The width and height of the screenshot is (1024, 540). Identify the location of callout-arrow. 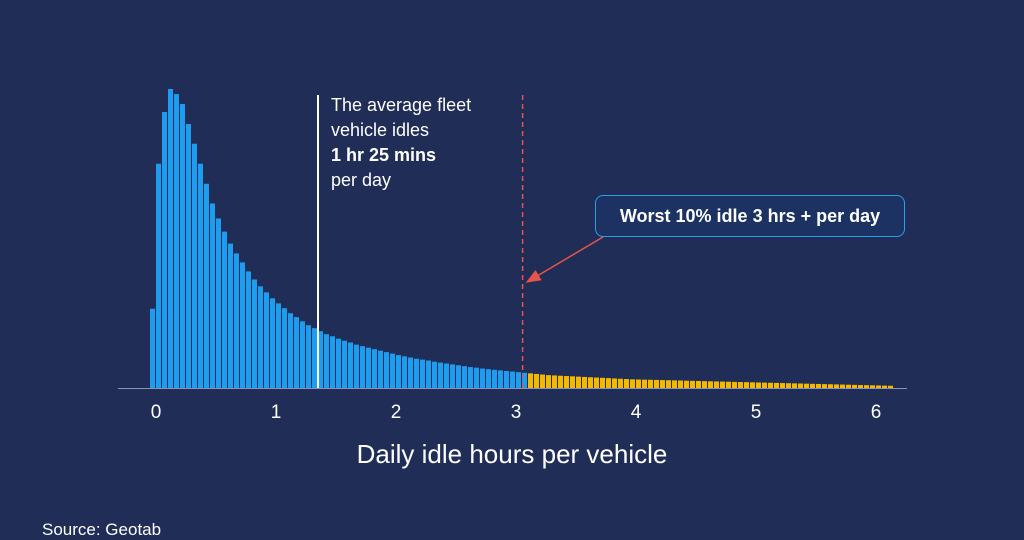
(564, 259).